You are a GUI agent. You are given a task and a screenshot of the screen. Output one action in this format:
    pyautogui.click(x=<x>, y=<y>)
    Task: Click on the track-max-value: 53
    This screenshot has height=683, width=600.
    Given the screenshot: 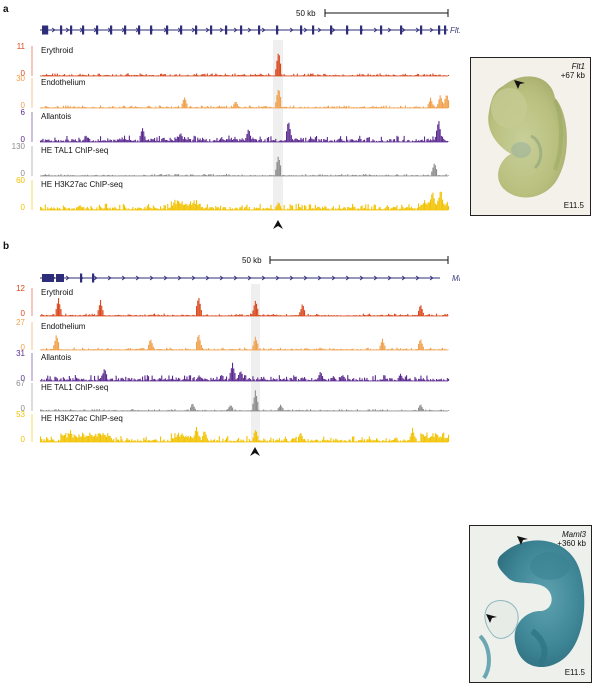 What is the action you would take?
    pyautogui.click(x=20, y=414)
    